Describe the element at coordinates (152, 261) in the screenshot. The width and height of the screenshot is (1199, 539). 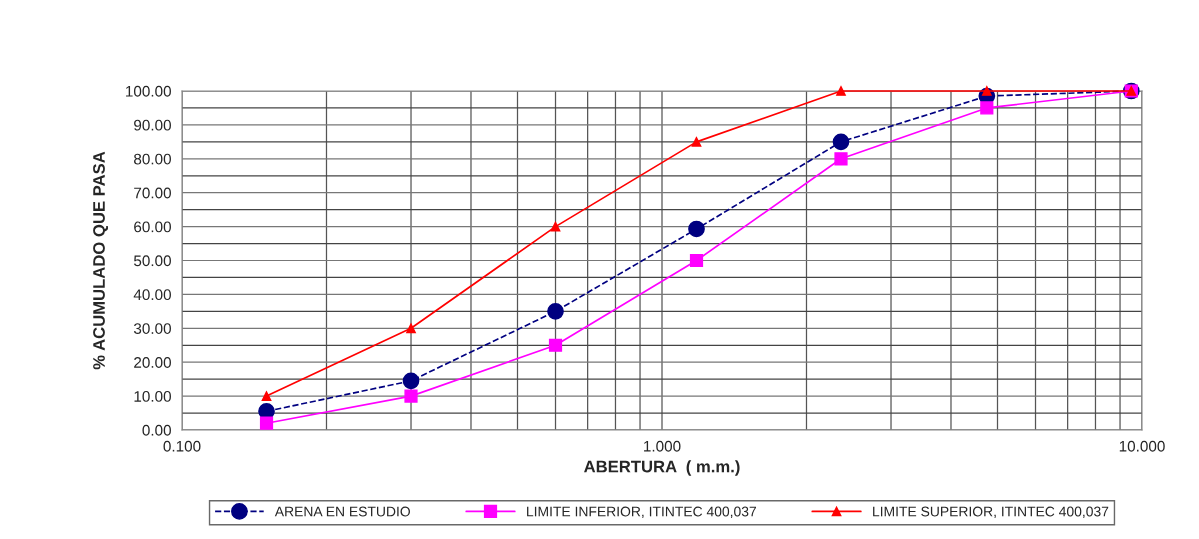
I see `y-tick-label: 50.00` at that location.